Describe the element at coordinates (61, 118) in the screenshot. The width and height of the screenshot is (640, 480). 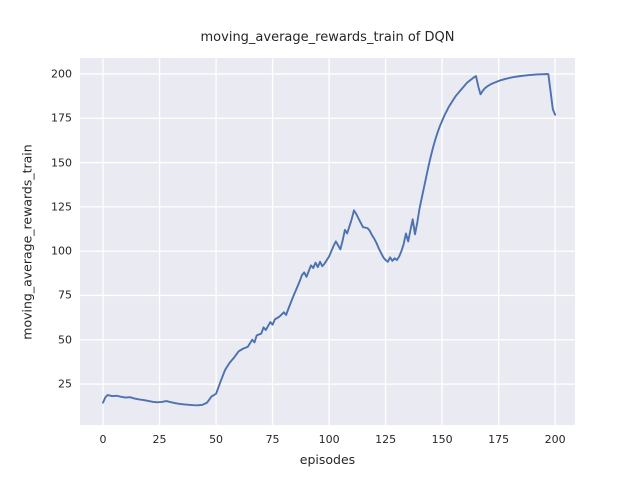
I see `y-tick-label: 175` at that location.